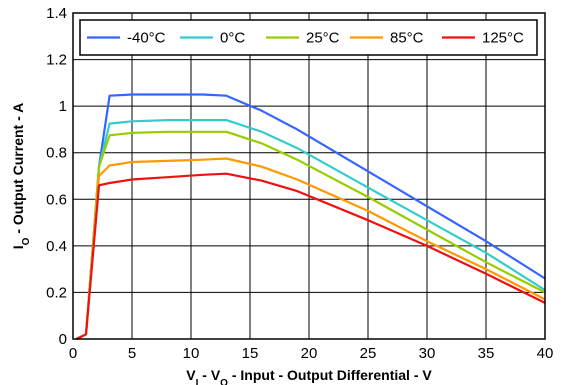 This screenshot has height=385, width=565. I want to click on x-tick-label: 20, so click(309, 353).